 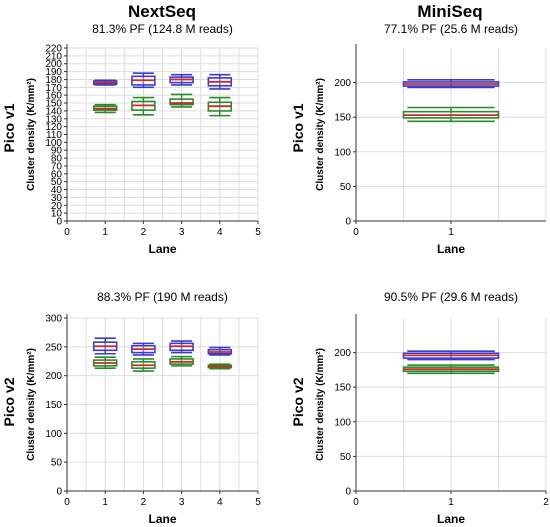 I want to click on y-tick-label: 300, so click(x=53, y=319).